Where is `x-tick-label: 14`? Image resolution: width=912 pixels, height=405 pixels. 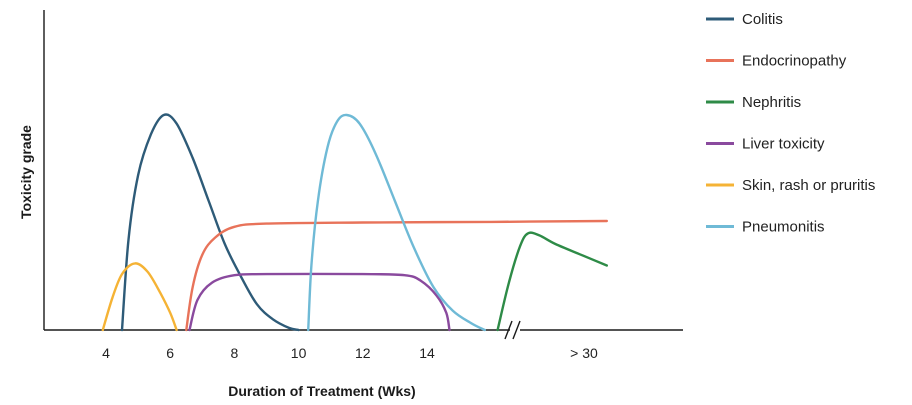
x-tick-label: 14 is located at coordinates (427, 353).